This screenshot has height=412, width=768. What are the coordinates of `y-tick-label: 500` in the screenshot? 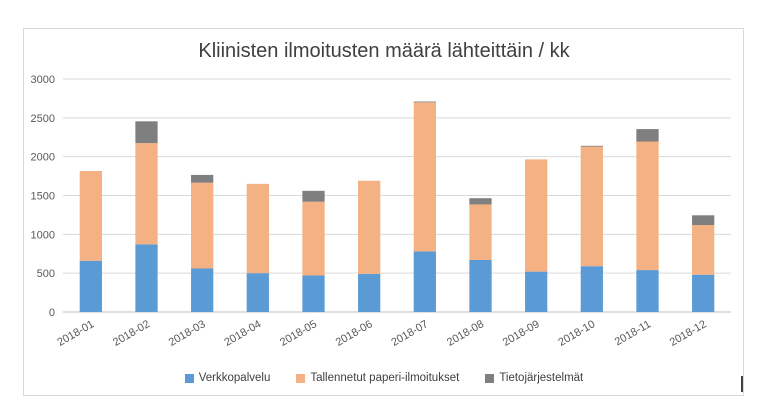 It's located at (46, 274).